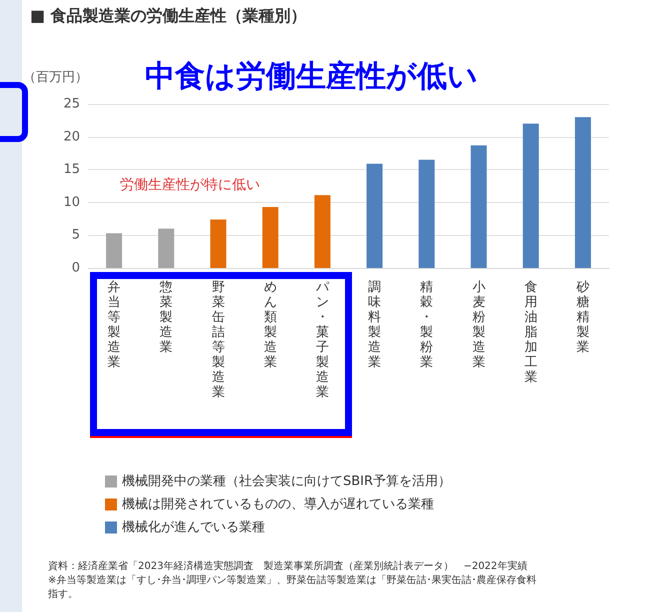  What do you see at coordinates (190, 185) in the screenshot?
I see `annotation: 労働生産性が特に低い` at bounding box center [190, 185].